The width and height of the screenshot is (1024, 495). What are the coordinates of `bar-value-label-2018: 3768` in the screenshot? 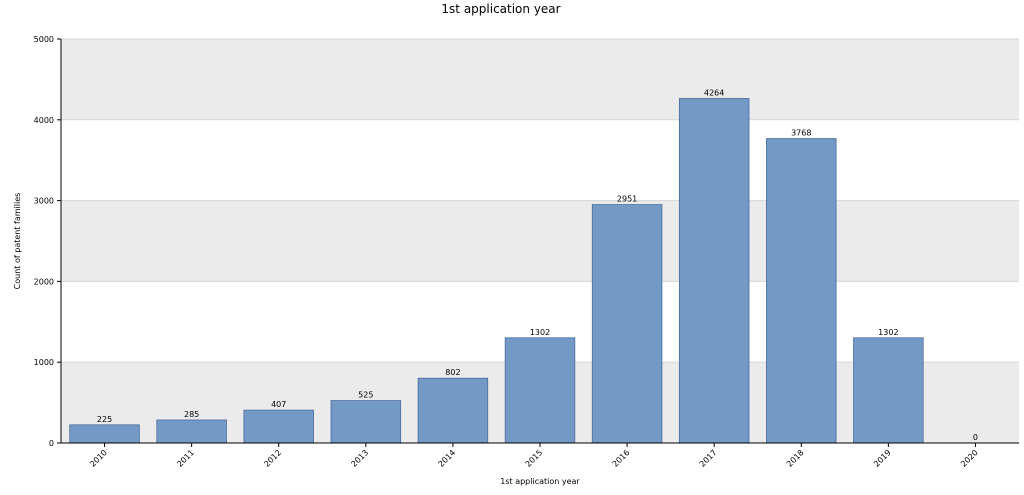 It's located at (801, 133).